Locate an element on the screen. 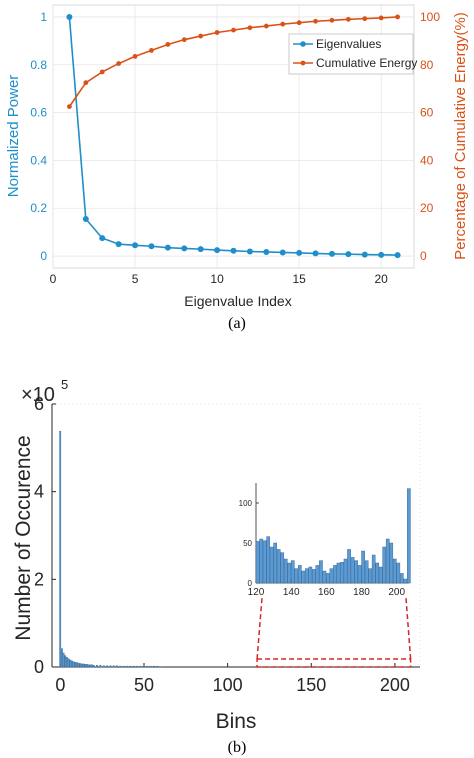  legend-label-eigenvalues: Eigenvalues is located at coordinates (348, 44).